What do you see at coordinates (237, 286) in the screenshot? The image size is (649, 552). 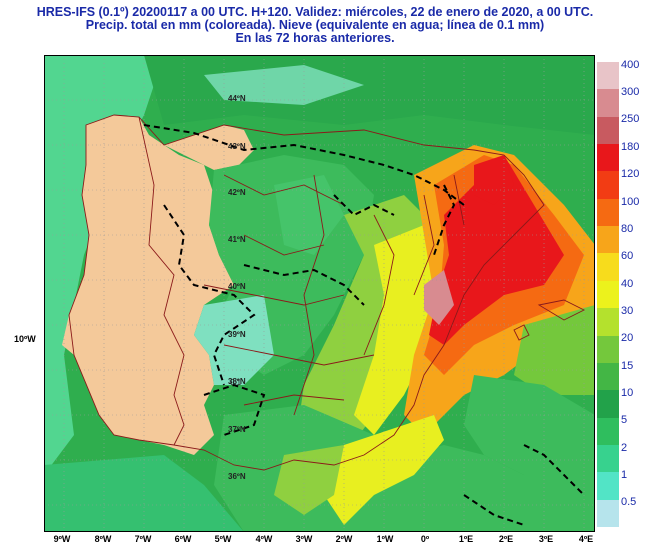 I see `lat-label-40: 40ºN` at bounding box center [237, 286].